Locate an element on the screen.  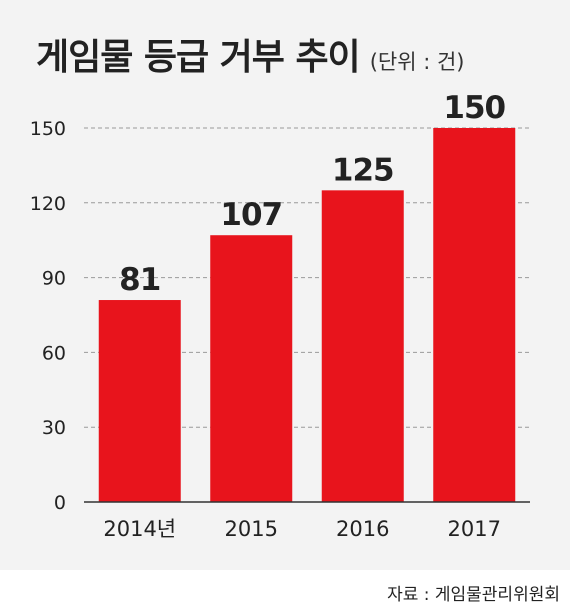
data-label: 107 is located at coordinates (251, 215).